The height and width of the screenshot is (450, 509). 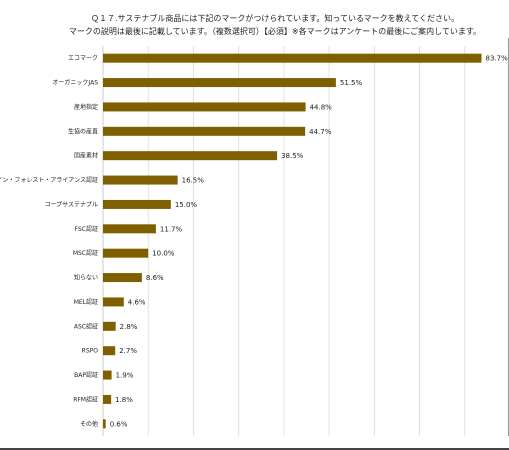 I want to click on category-label: ASC認証, so click(x=86, y=326).